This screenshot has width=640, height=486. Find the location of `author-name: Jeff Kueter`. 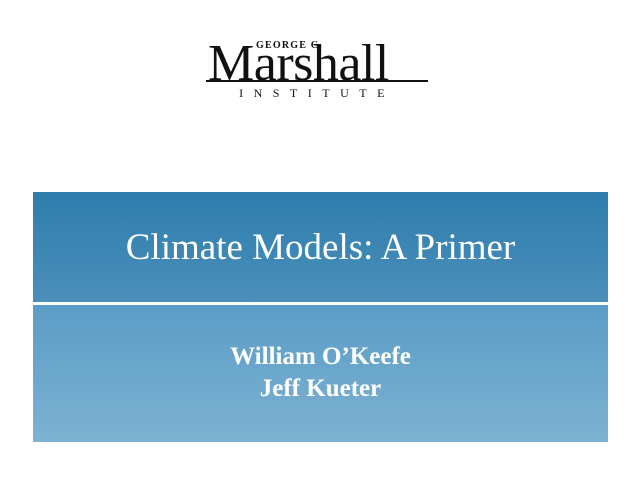

author-name: Jeff Kueter is located at coordinates (320, 388).